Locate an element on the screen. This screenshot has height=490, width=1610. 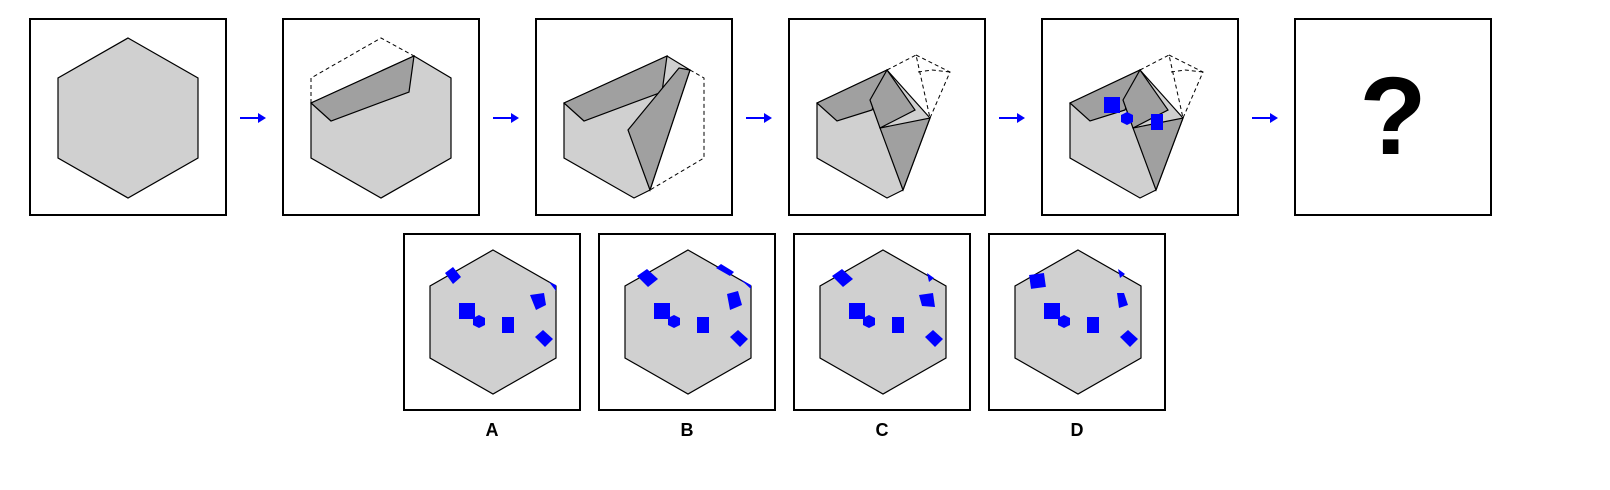
option-a-panel is located at coordinates (492, 322).